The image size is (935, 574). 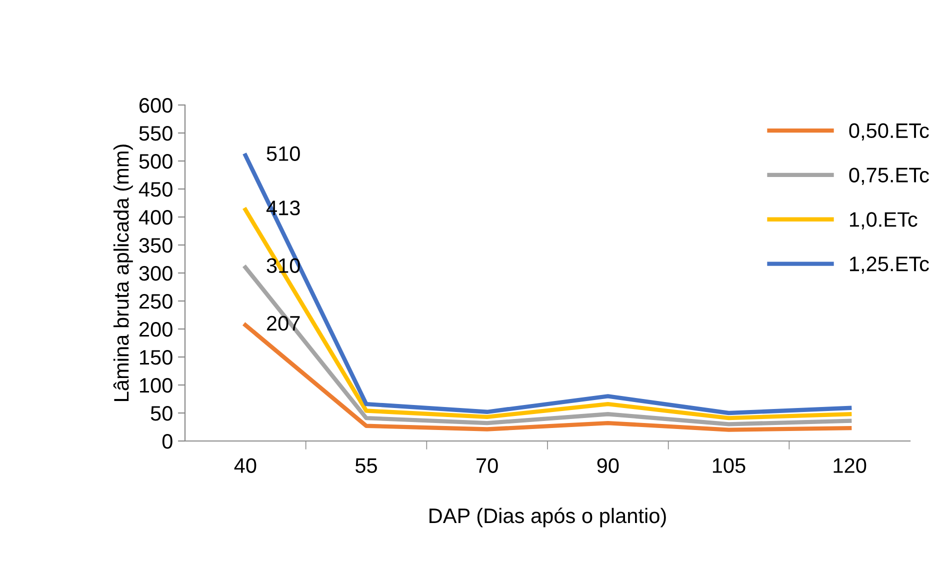 I want to click on y-tick-label: 500, so click(x=155, y=161).